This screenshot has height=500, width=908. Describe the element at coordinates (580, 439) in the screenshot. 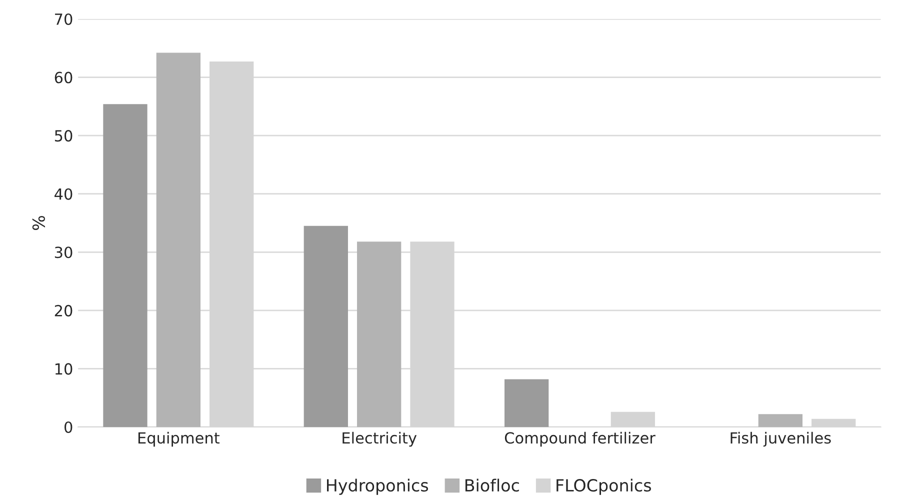

I see `x-tick-label: Compound fertilizer` at that location.